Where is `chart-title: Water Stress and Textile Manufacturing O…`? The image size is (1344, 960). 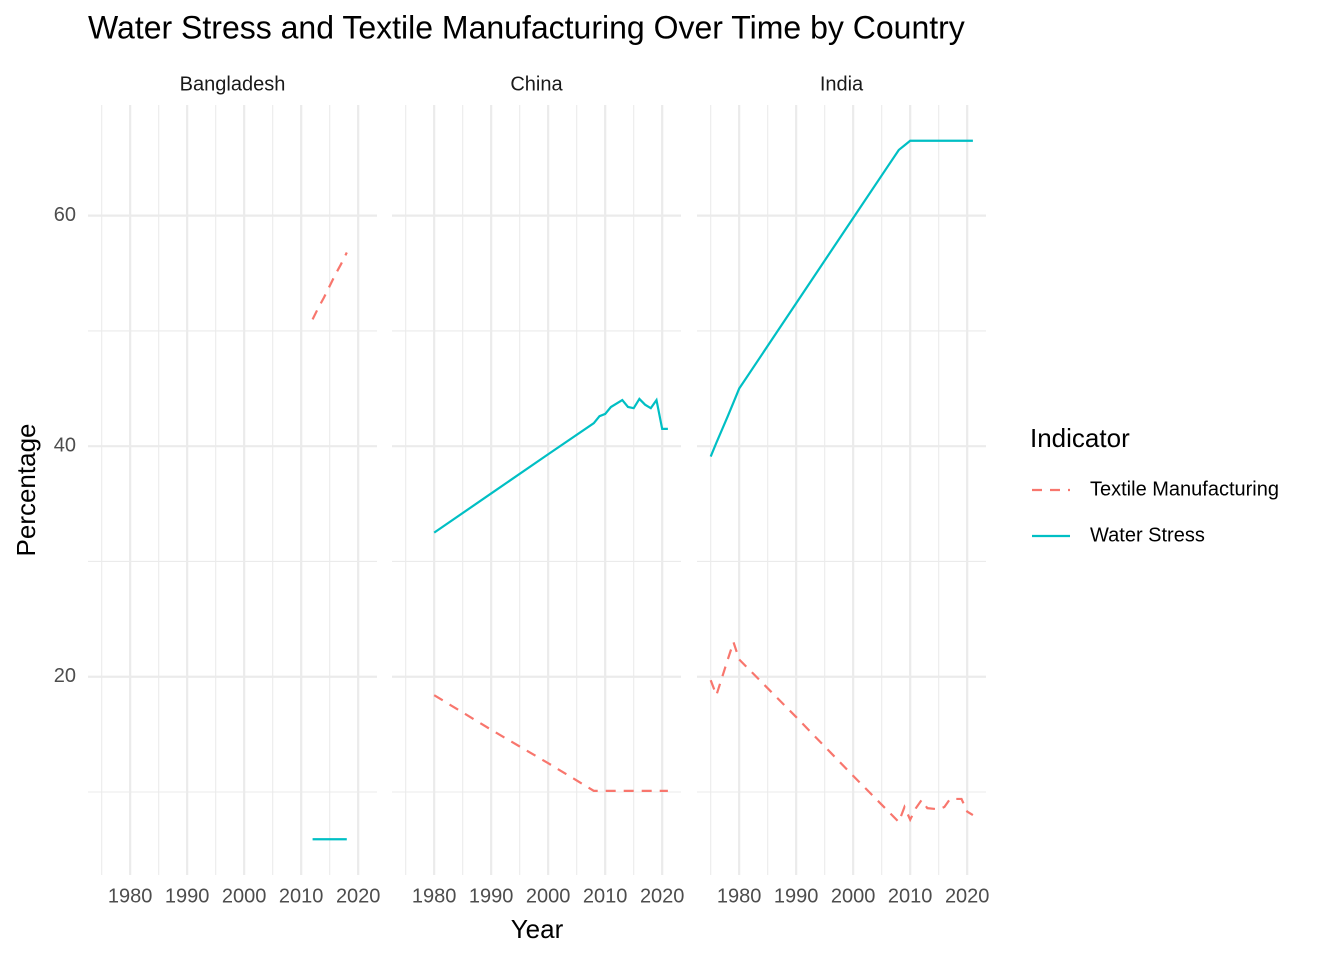 chart-title: Water Stress and Textile Manufacturing O… is located at coordinates (526, 27).